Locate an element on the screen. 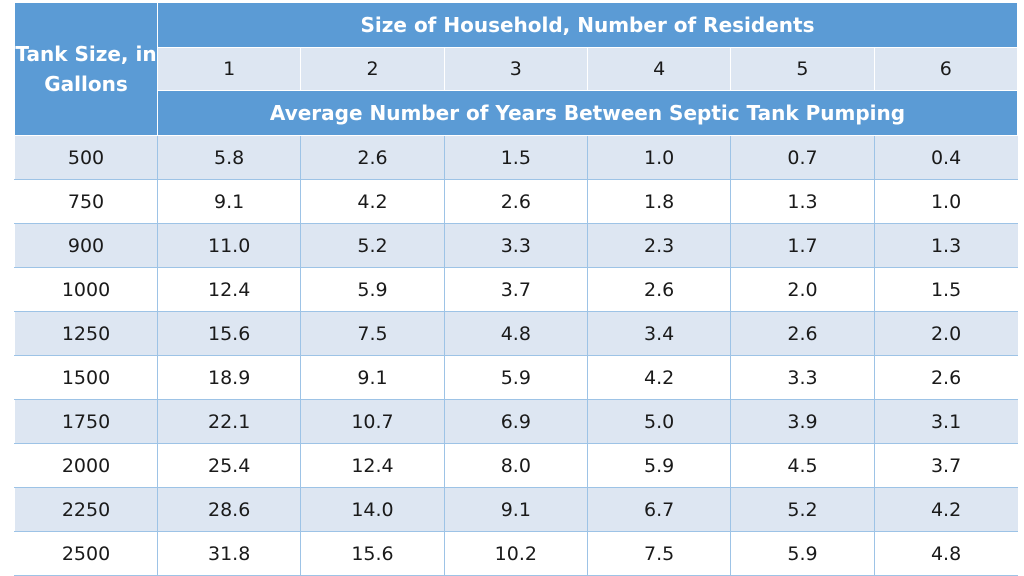 The image size is (1024, 576). table-row: 750 9.1 4.2 2.6 1.8 1.3 1.0 is located at coordinates (516, 201).